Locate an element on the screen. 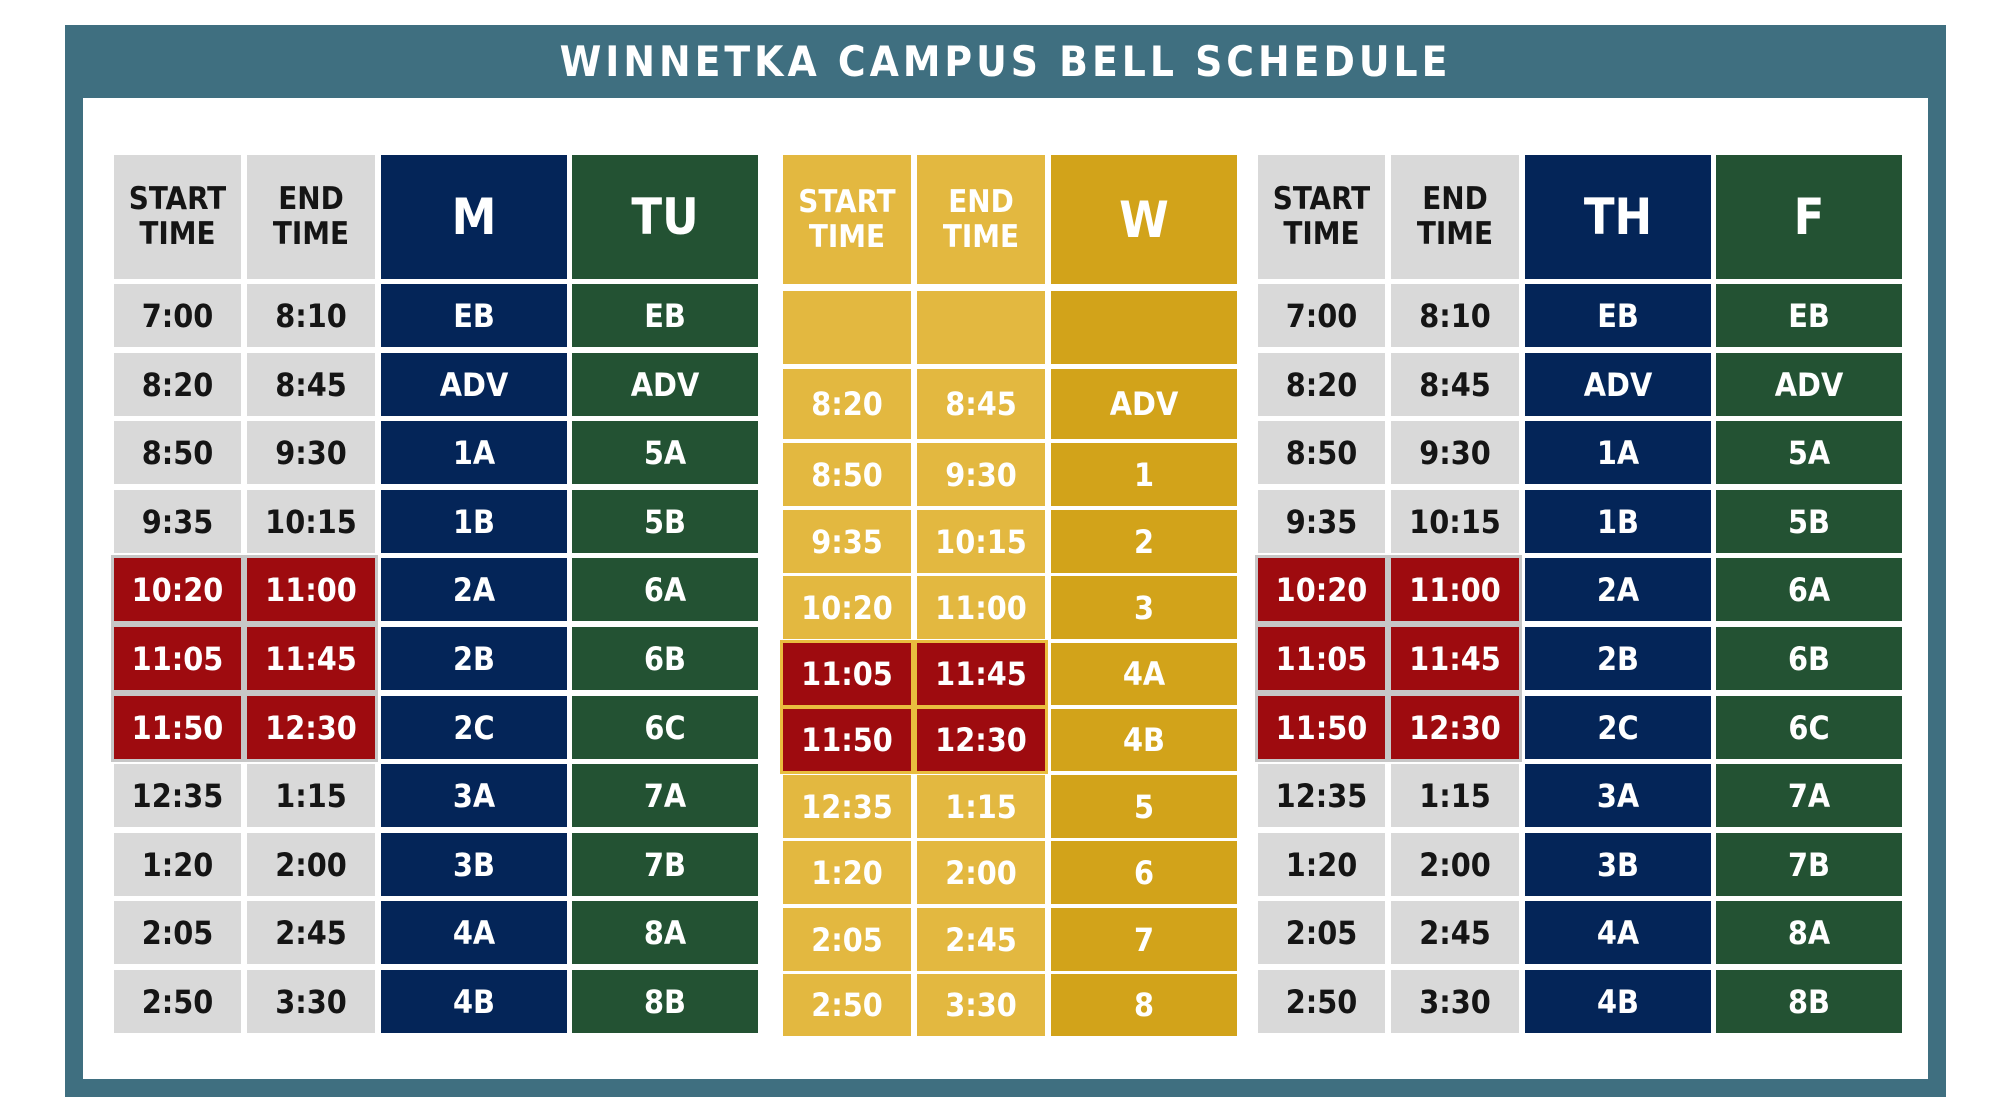 This screenshot has height=1117, width=2001. monday-period-cell: 1A is located at coordinates (474, 452).